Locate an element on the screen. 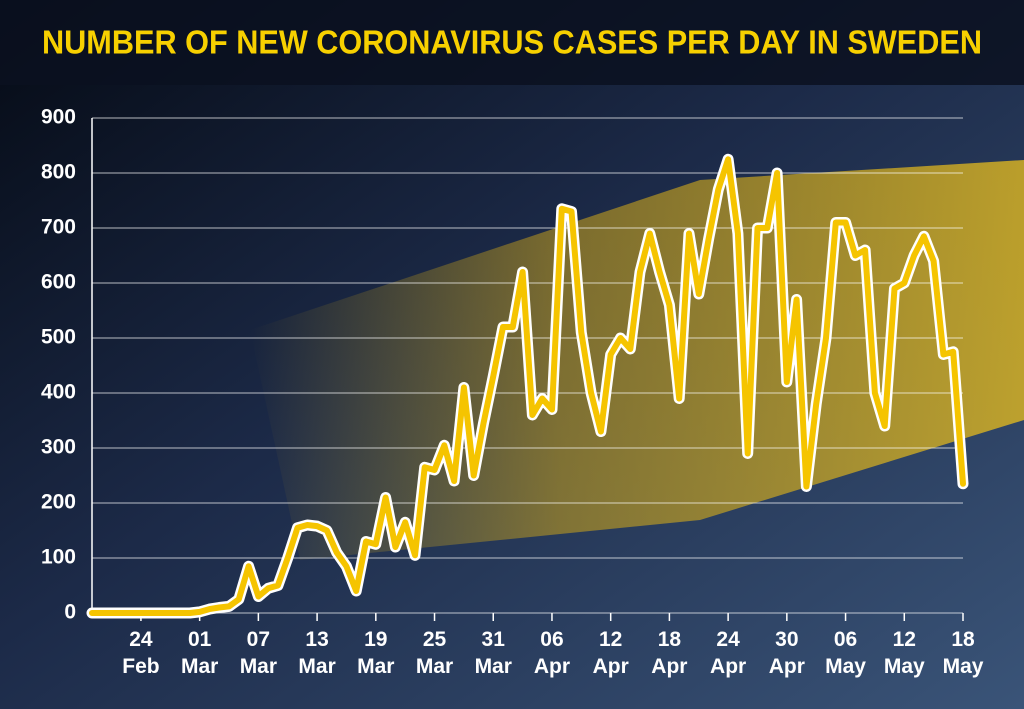 This screenshot has height=709, width=1024. x-tick-label: 06 May is located at coordinates (845, 653).